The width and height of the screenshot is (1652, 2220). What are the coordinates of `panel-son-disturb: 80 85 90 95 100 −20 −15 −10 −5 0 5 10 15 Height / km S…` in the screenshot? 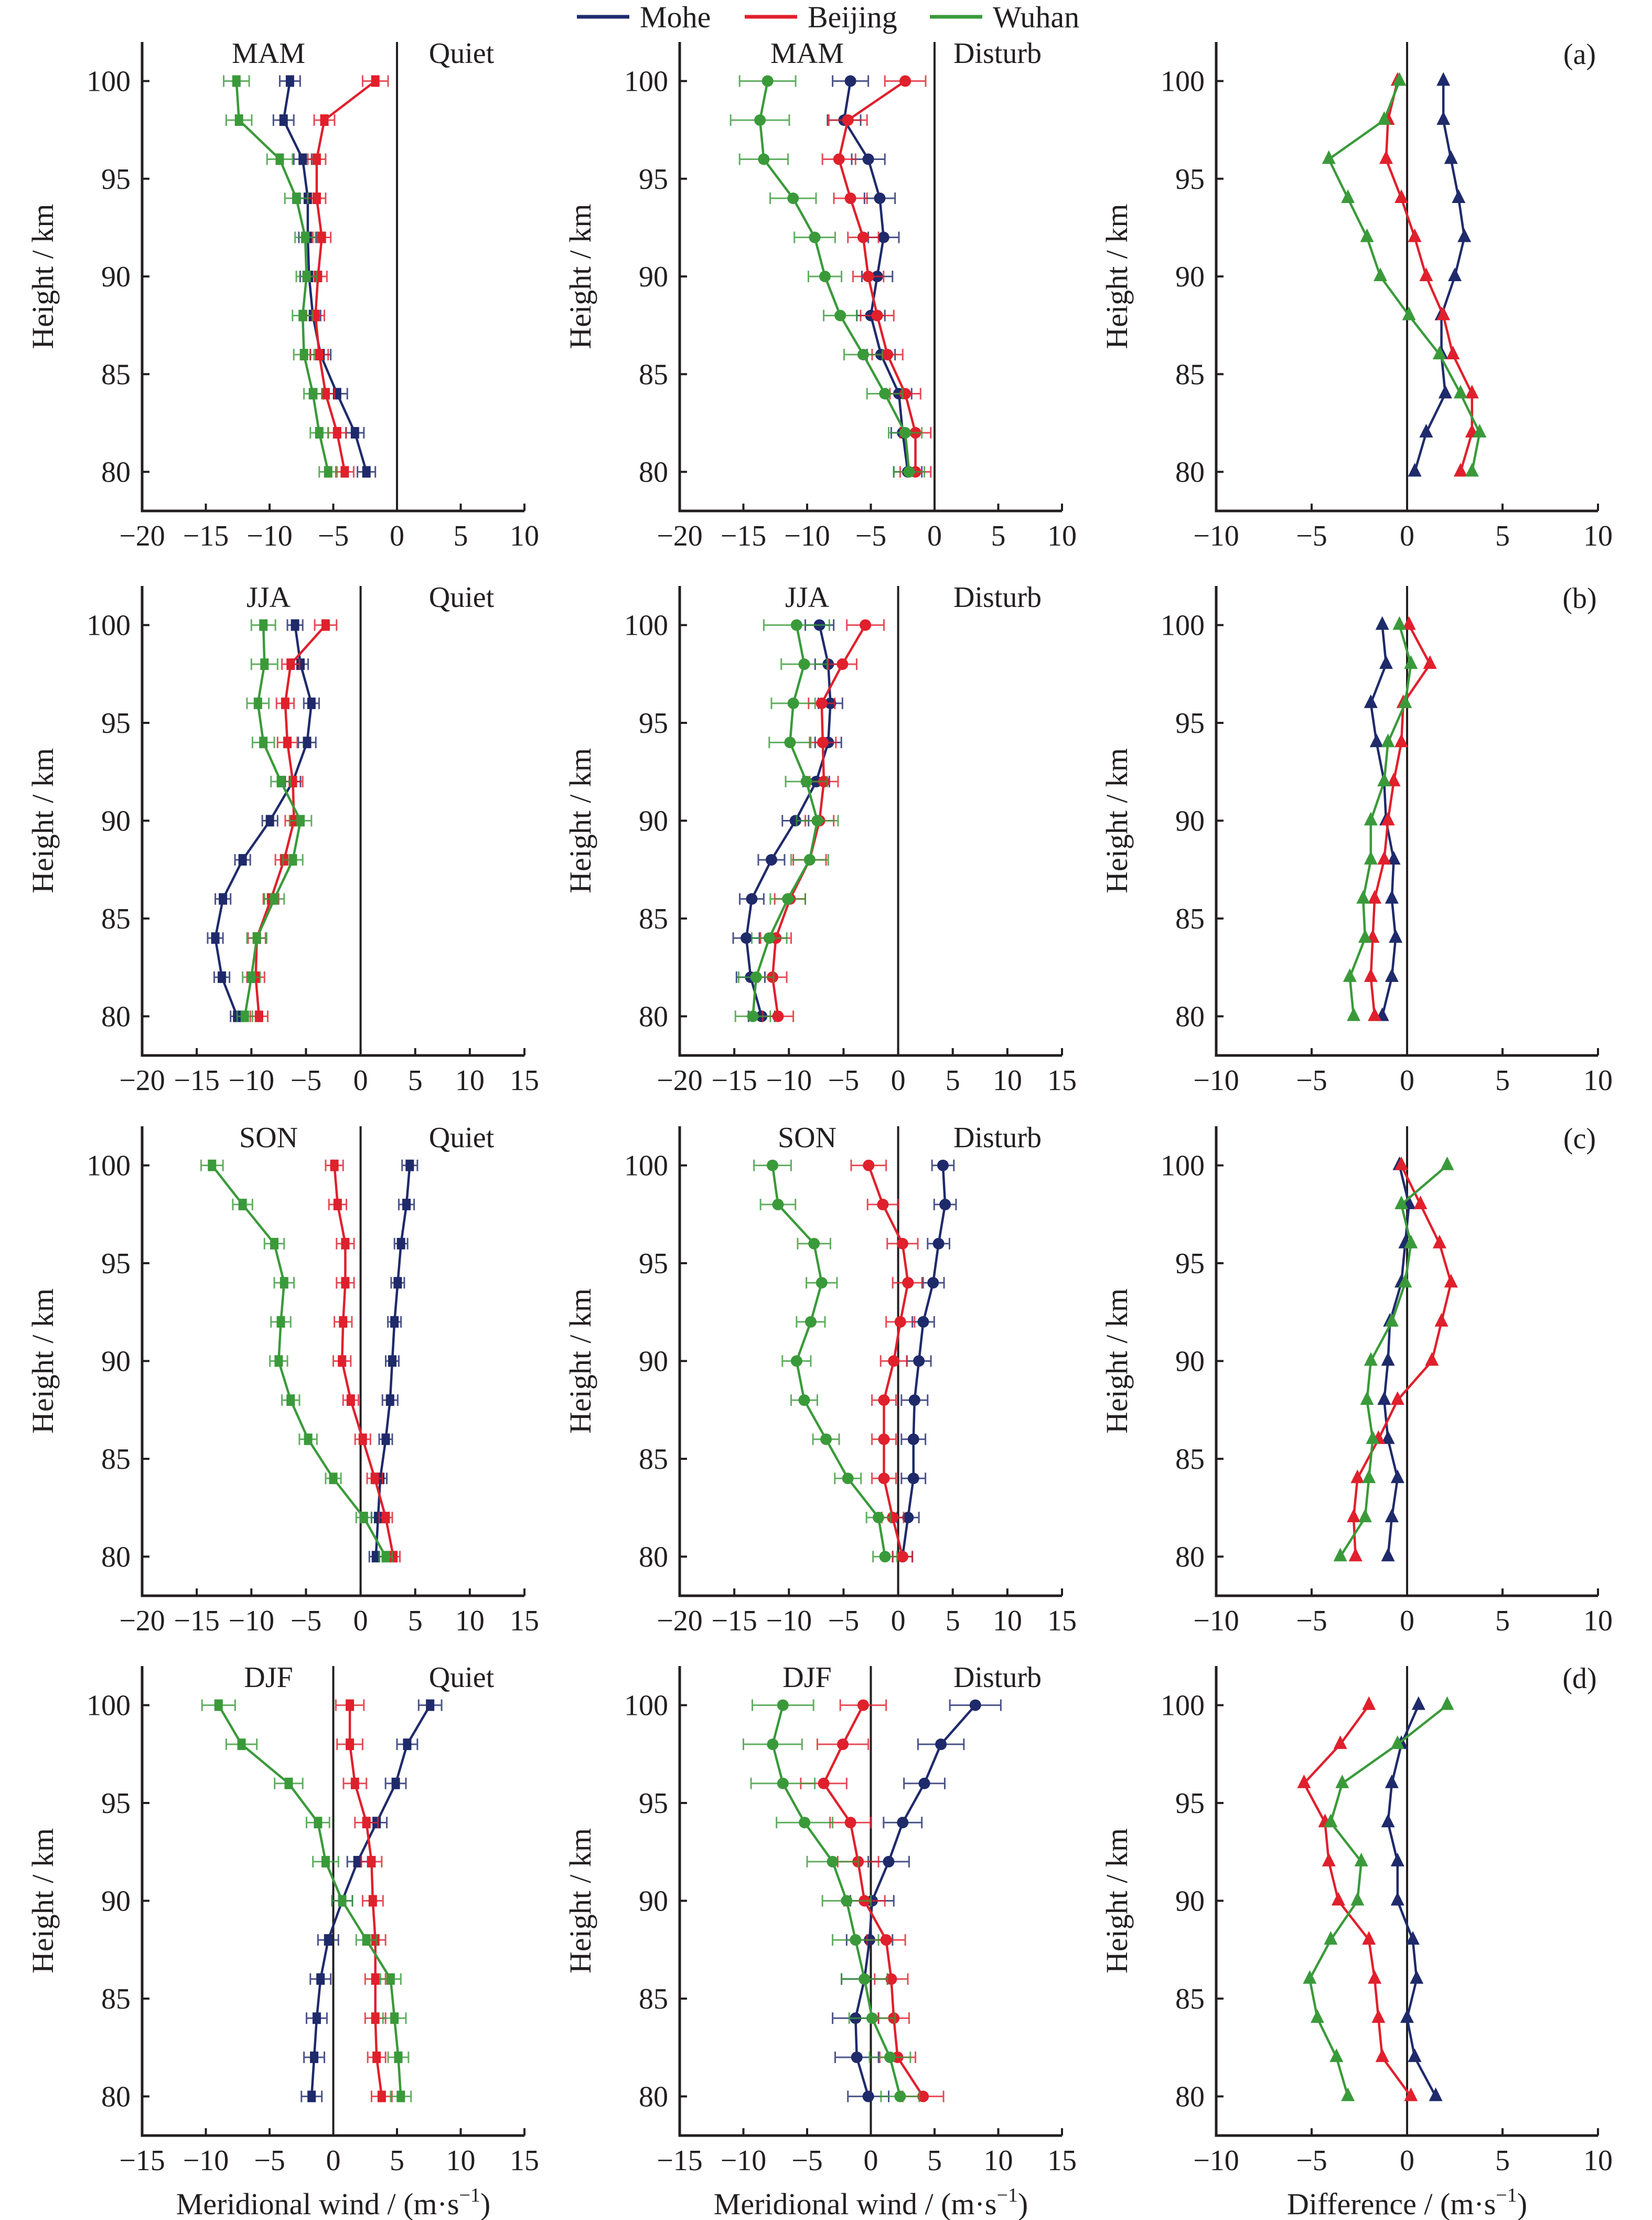 It's located at (820, 1379).